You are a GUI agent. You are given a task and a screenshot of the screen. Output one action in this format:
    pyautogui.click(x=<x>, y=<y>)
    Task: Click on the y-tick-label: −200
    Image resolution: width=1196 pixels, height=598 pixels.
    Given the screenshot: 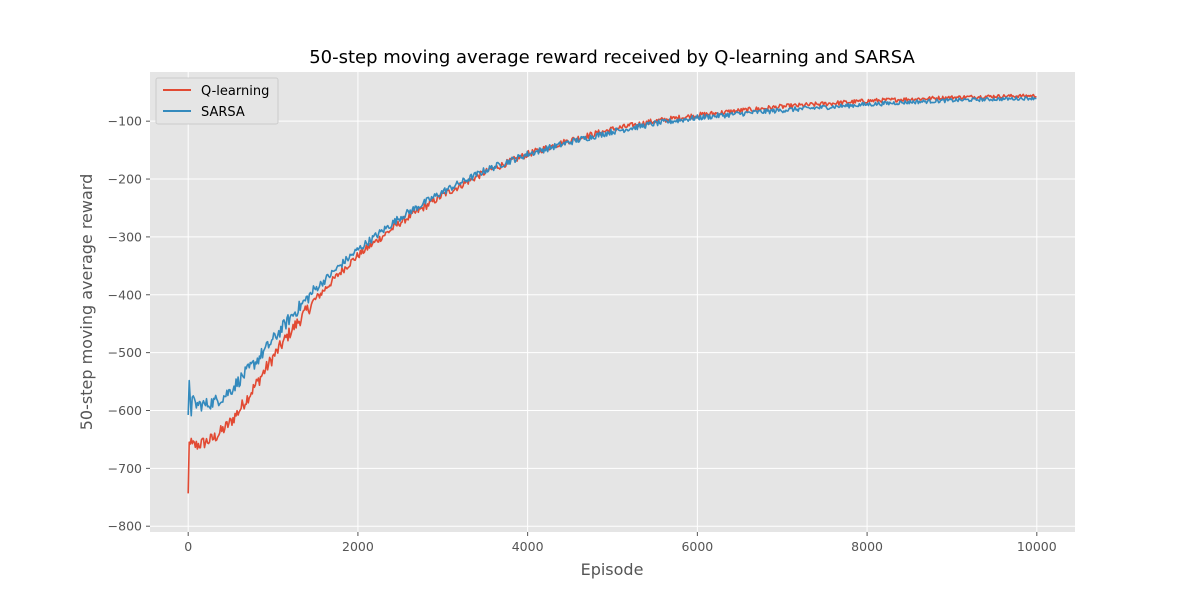 What is the action you would take?
    pyautogui.click(x=125, y=179)
    